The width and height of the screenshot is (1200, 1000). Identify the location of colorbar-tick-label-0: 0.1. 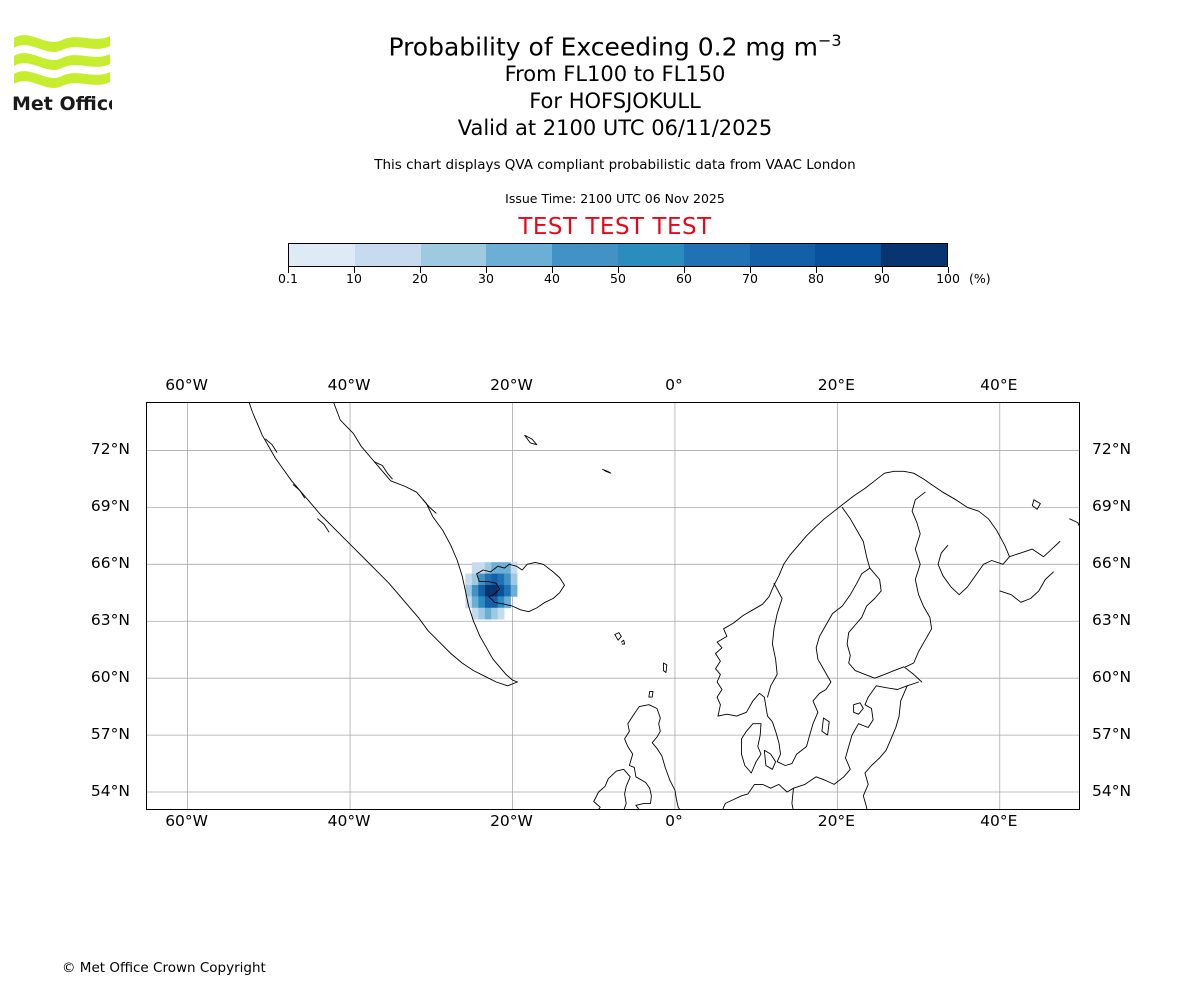
(288, 278).